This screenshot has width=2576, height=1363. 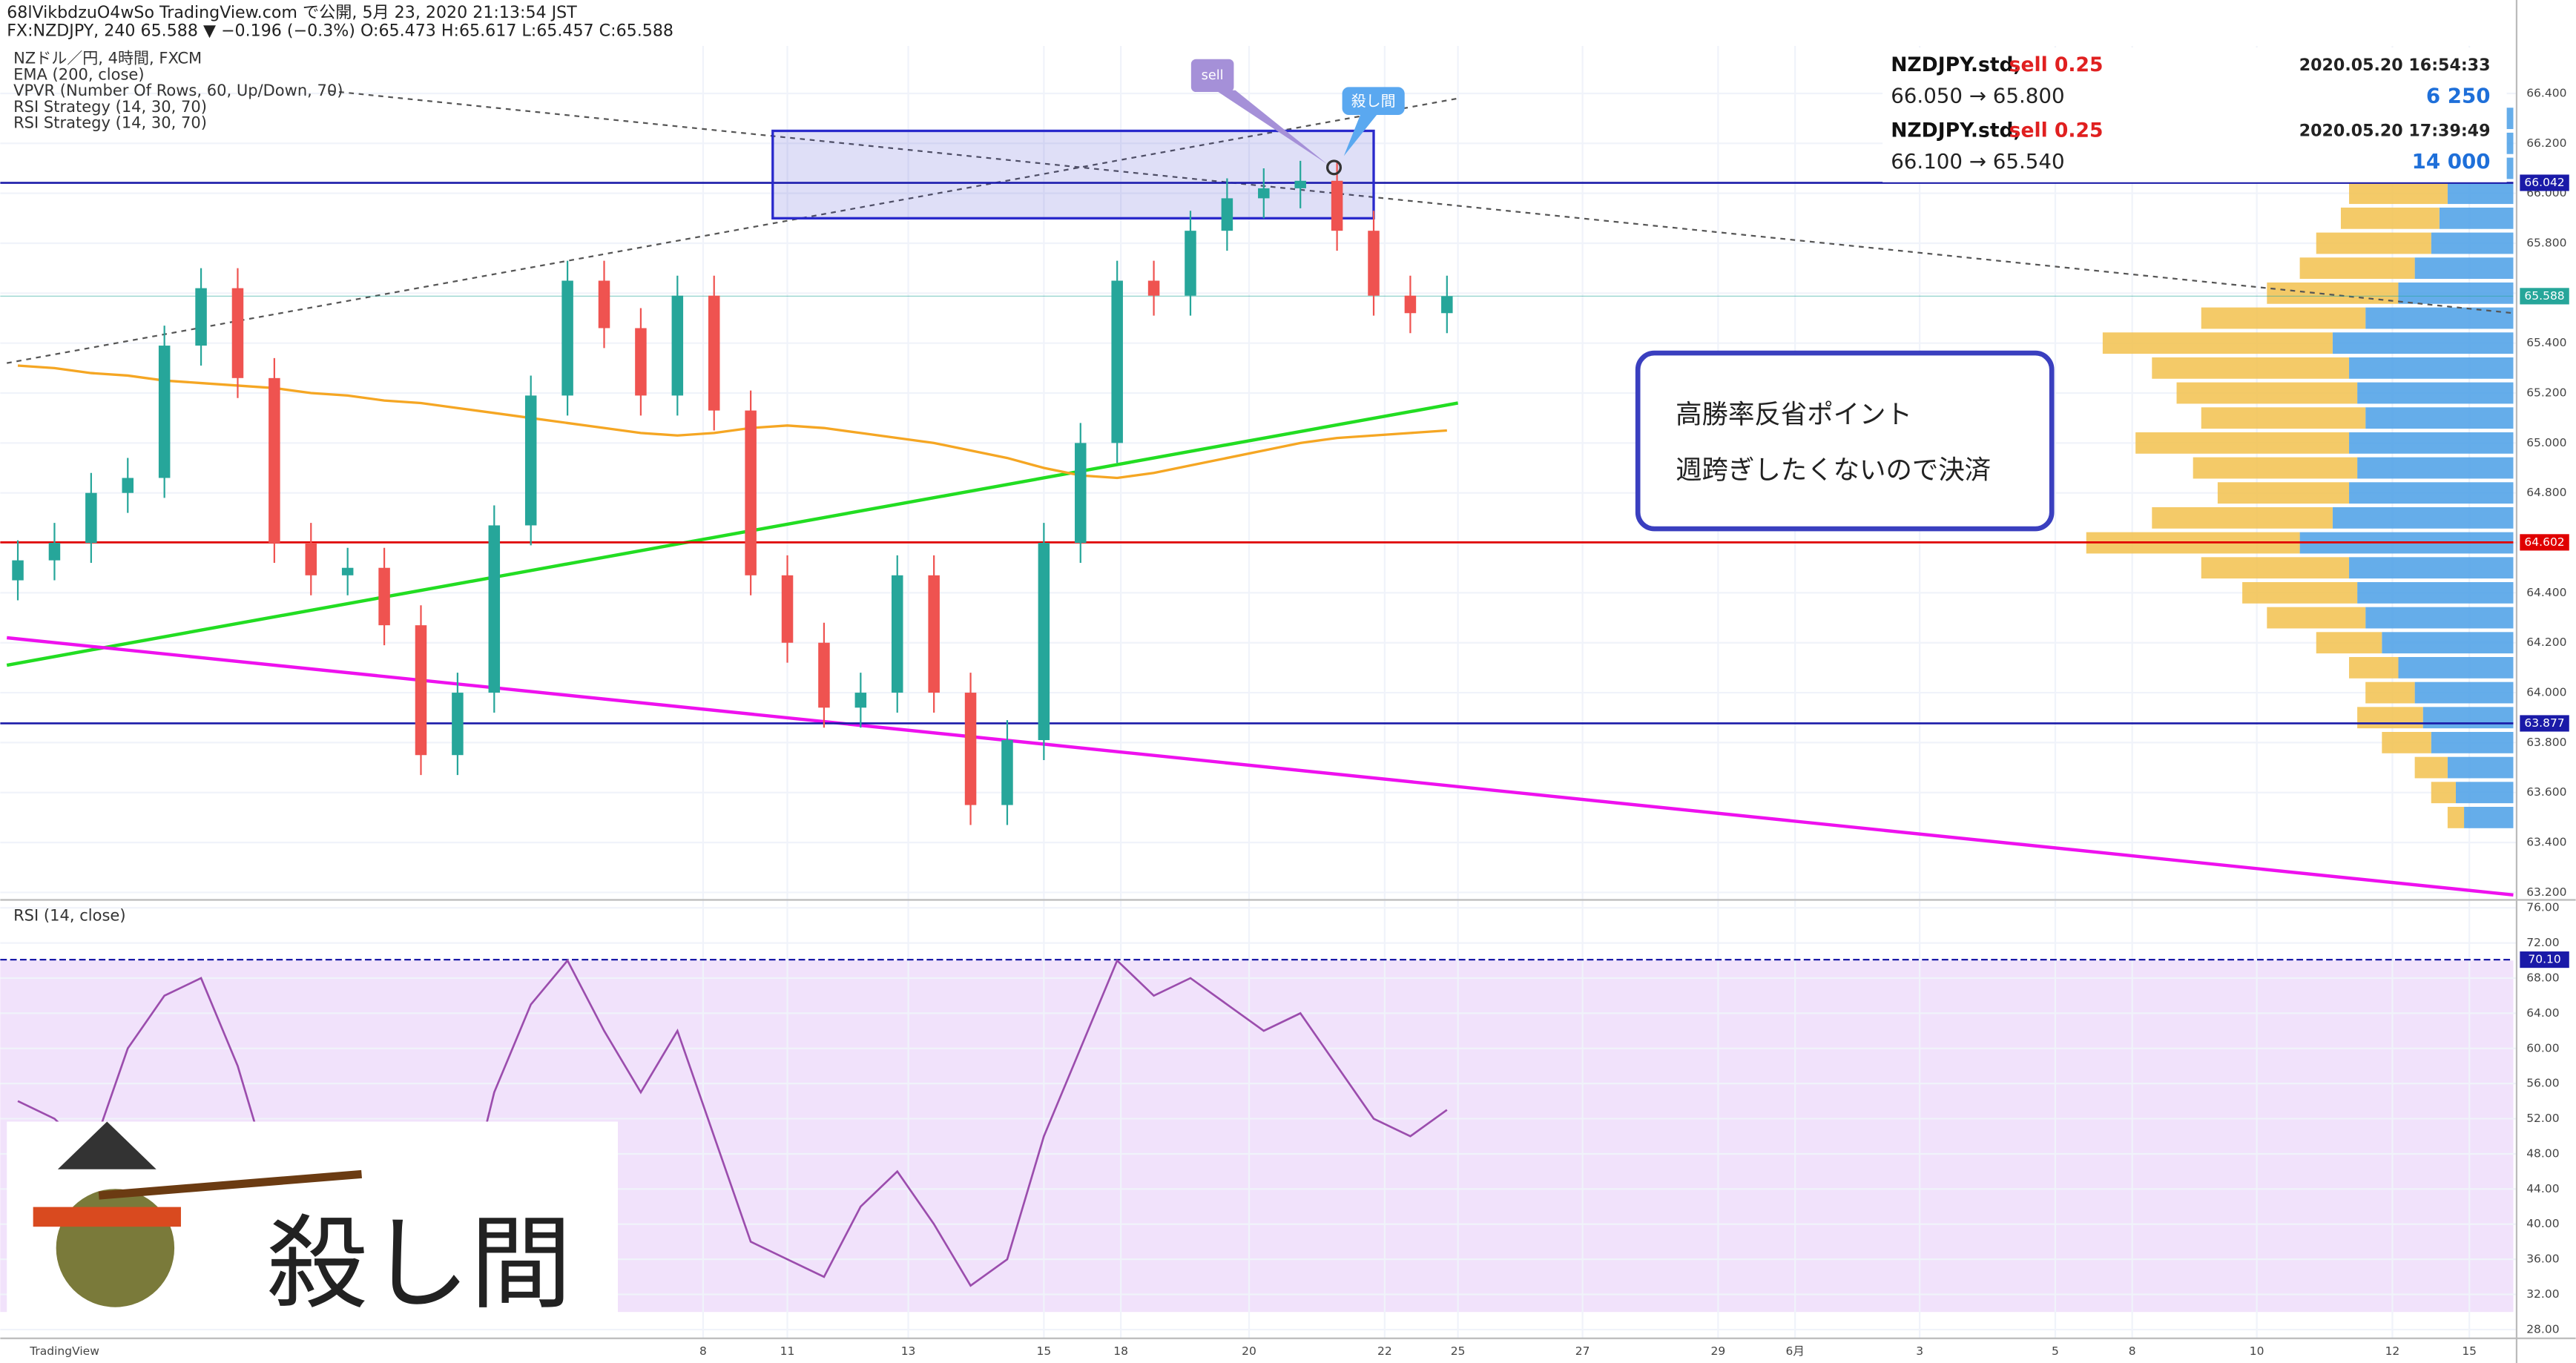 I want to click on y-tick-label: 63.600, so click(x=2546, y=792).